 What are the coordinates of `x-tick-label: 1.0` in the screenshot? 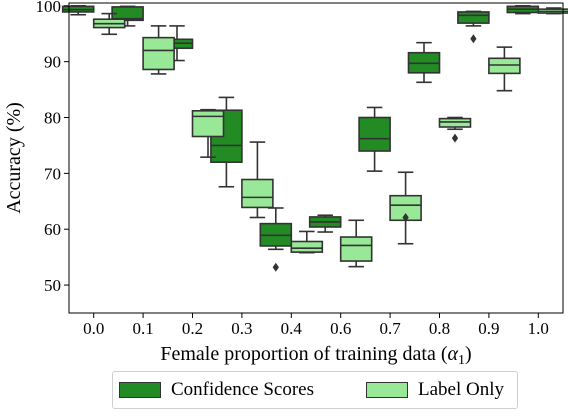 It's located at (538, 328).